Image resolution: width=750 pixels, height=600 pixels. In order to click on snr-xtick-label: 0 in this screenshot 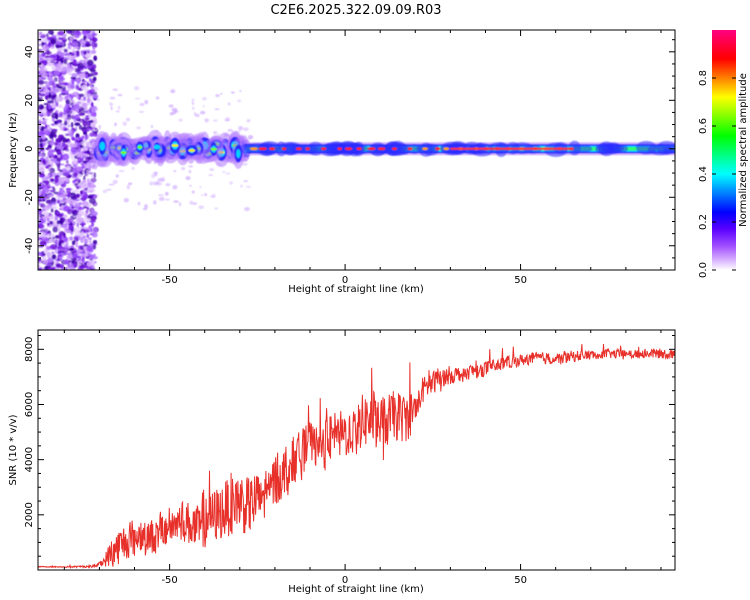, I will do `click(345, 580)`.